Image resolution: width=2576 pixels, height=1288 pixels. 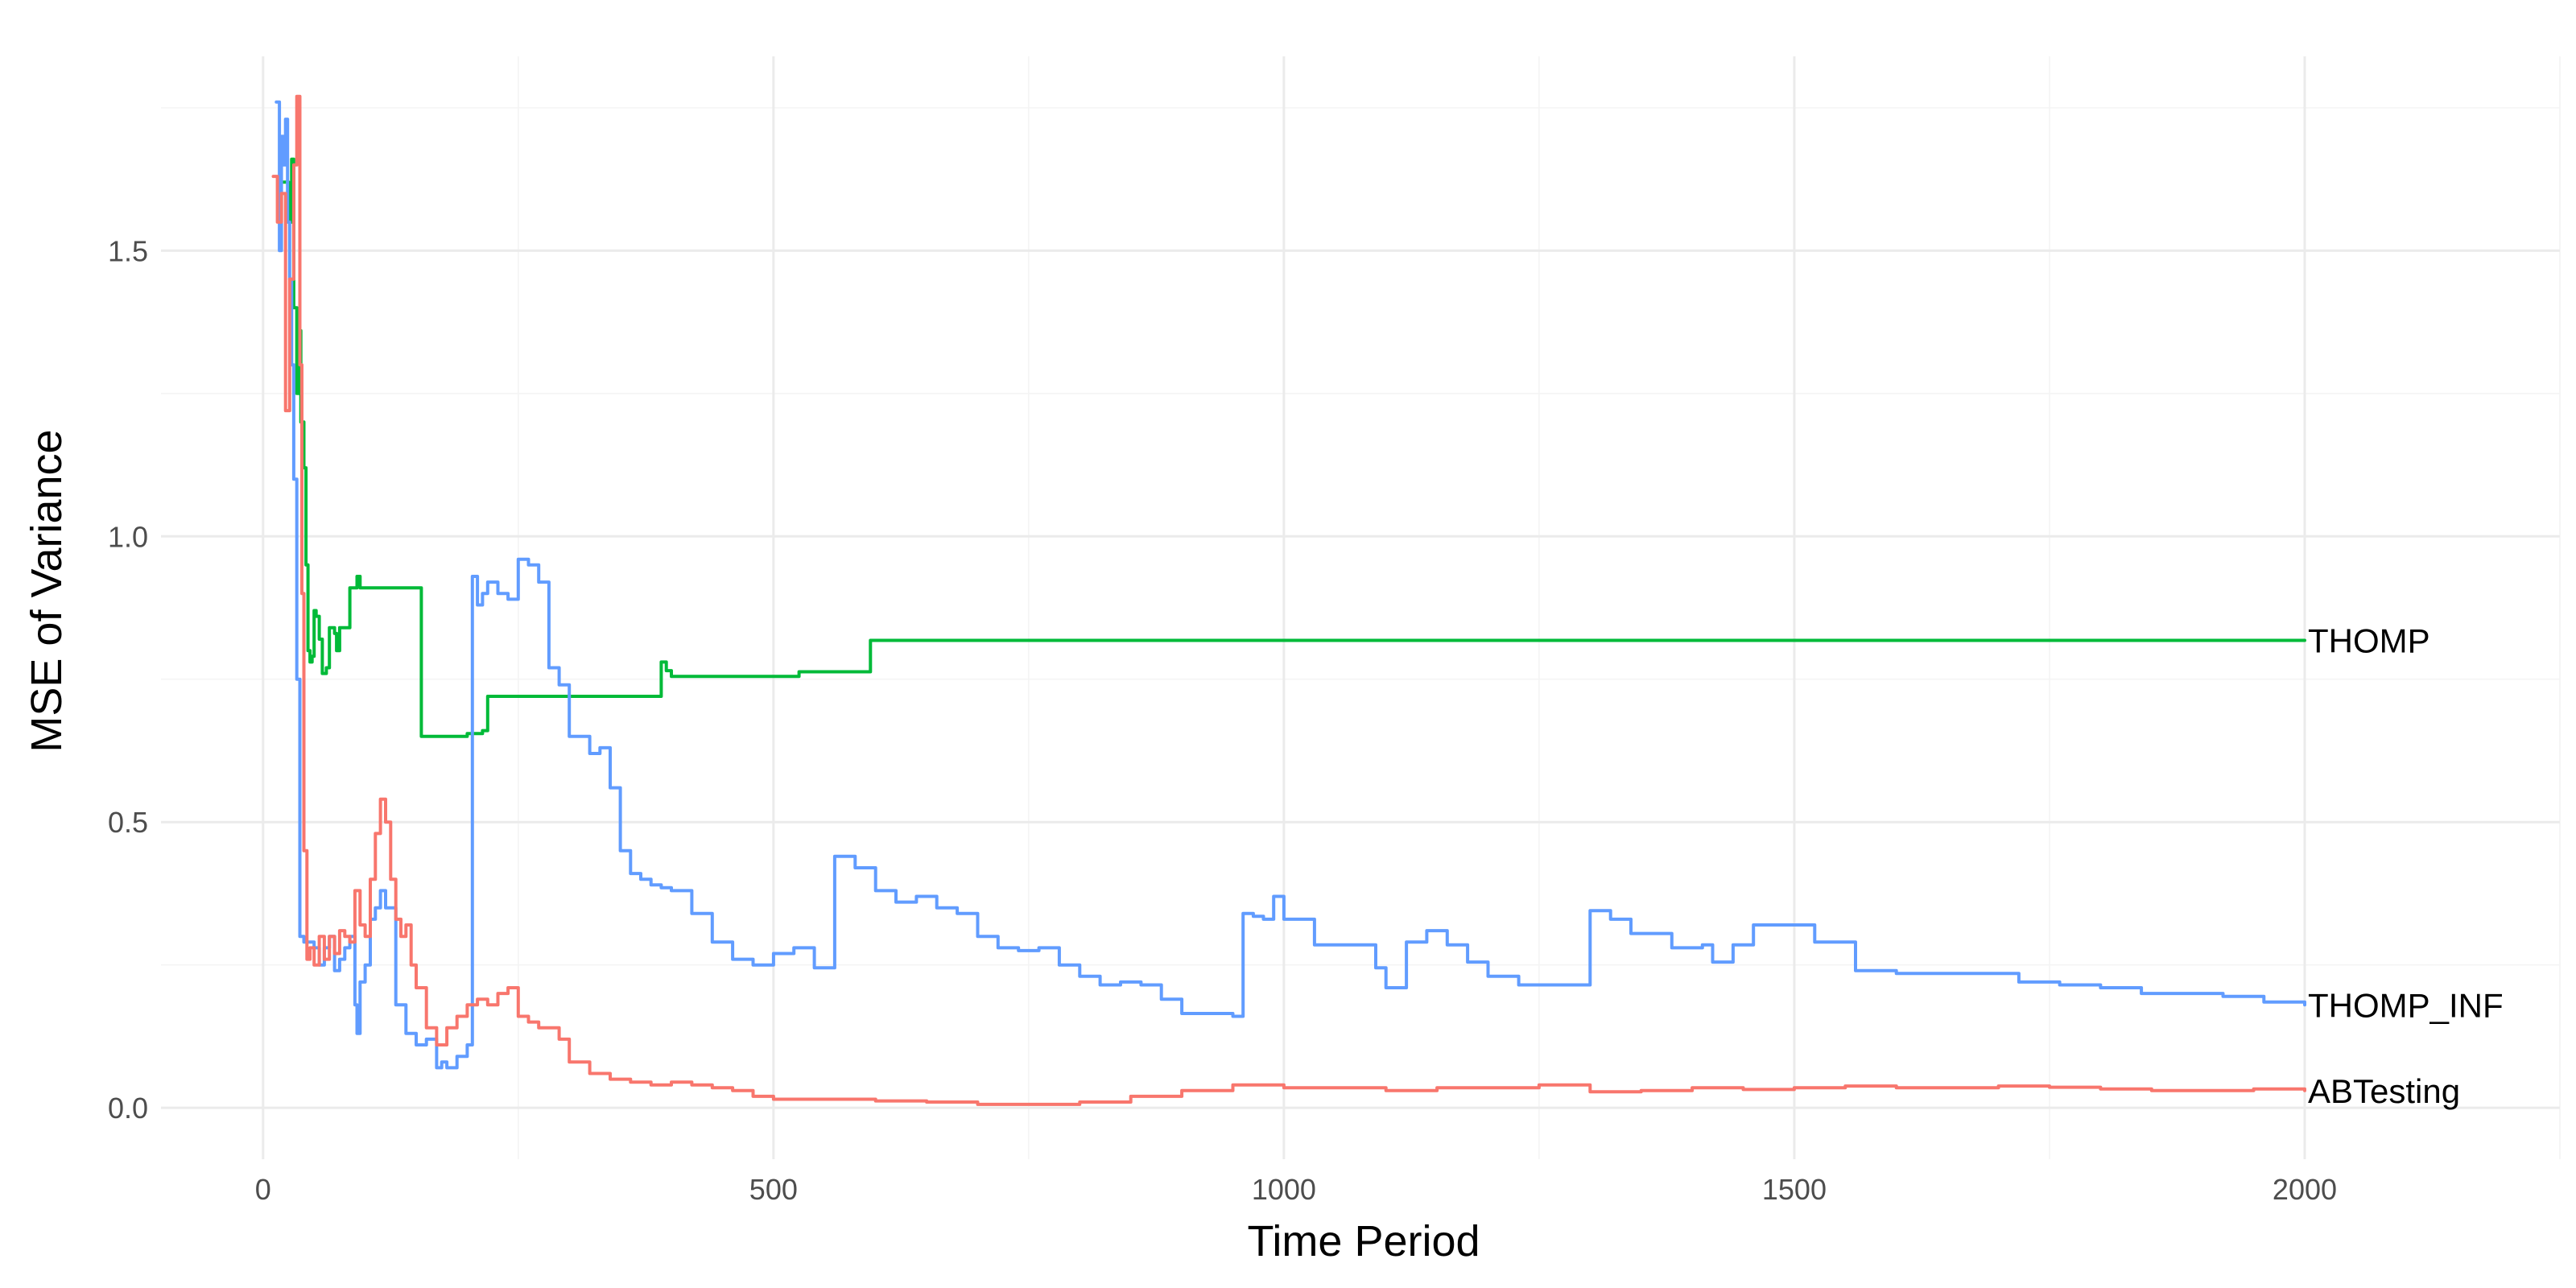 I want to click on x-tick-label: 2000, so click(x=2305, y=1189).